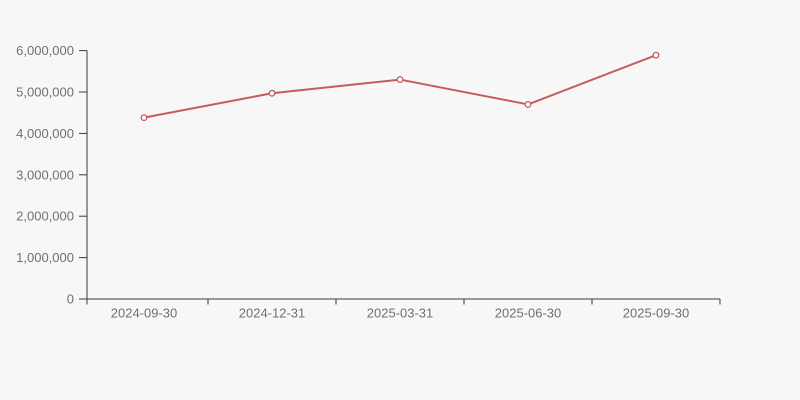 The image size is (800, 400). I want to click on y-axis-label: 0, so click(70, 299).